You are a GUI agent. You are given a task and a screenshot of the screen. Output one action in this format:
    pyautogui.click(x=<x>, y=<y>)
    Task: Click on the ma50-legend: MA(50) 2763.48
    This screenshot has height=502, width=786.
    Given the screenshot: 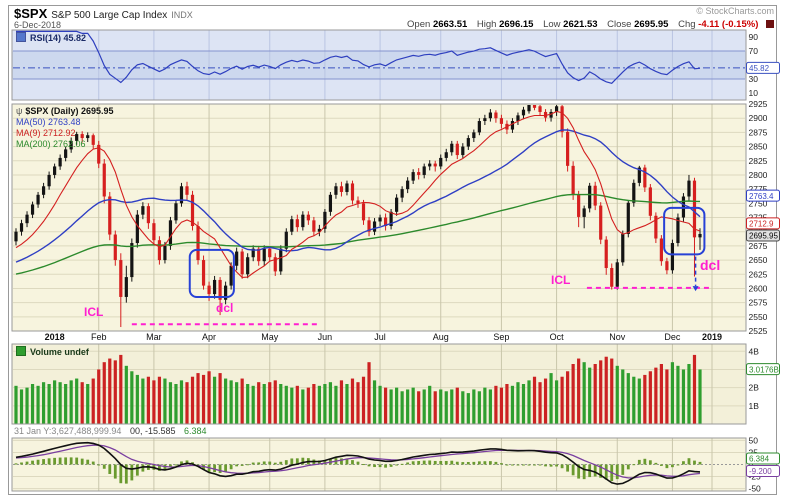 What is the action you would take?
    pyautogui.click(x=48, y=122)
    